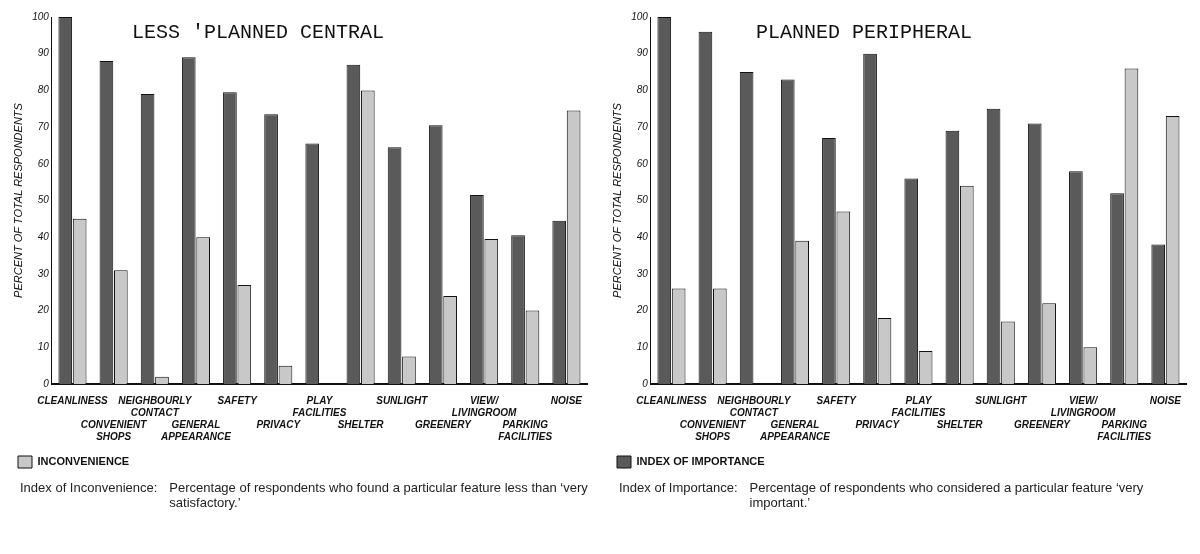 The height and width of the screenshot is (554, 1200). Describe the element at coordinates (257, 33) in the screenshot. I see `chart-title: LESS 'PLANNED CENTRAL` at that location.